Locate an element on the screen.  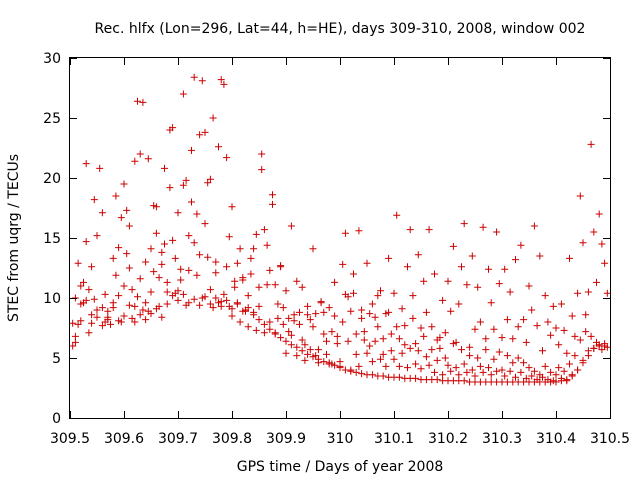
y-tick-label: 15 is located at coordinates (52, 239).